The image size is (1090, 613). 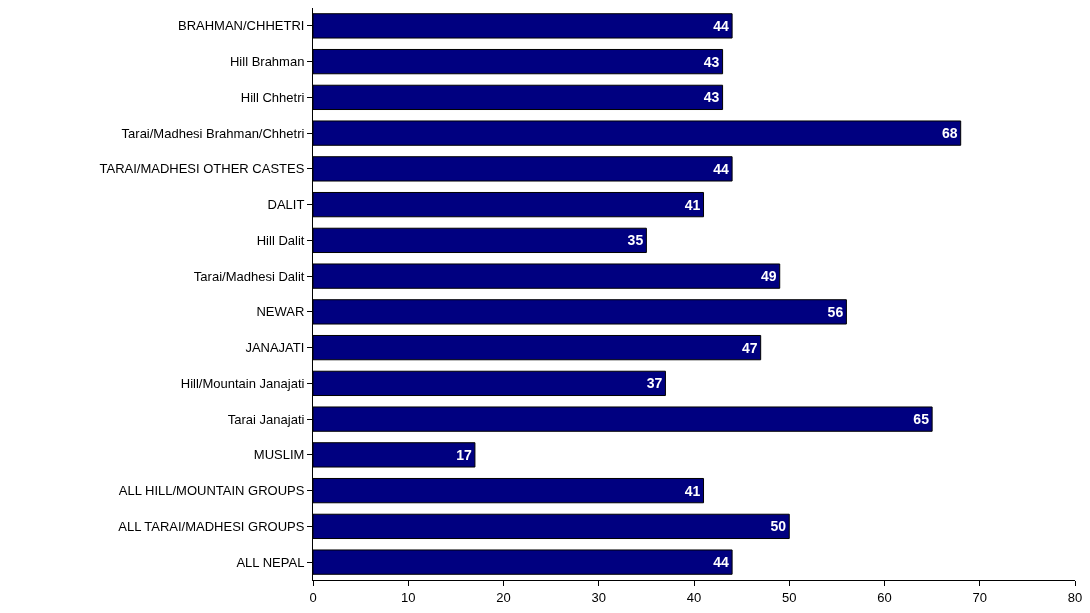 What do you see at coordinates (464, 454) in the screenshot?
I see `data-label: 17` at bounding box center [464, 454].